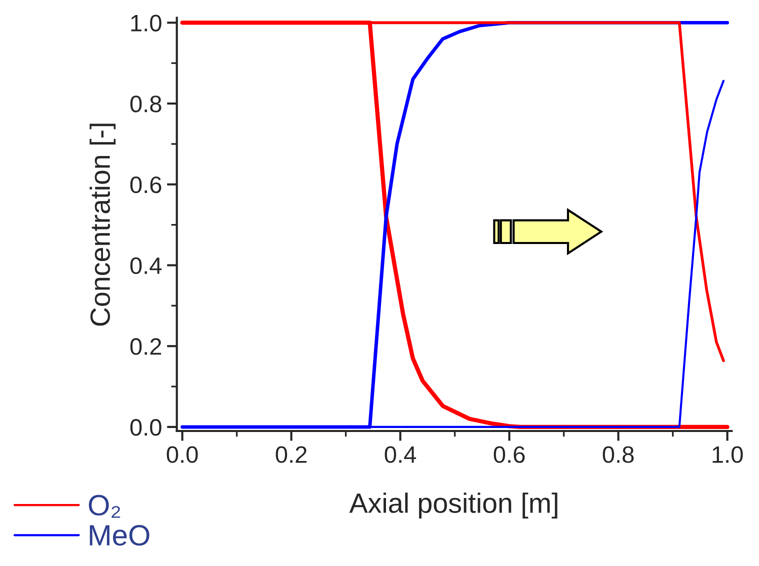 The width and height of the screenshot is (759, 566). I want to click on legend-label: MeO, so click(120, 535).